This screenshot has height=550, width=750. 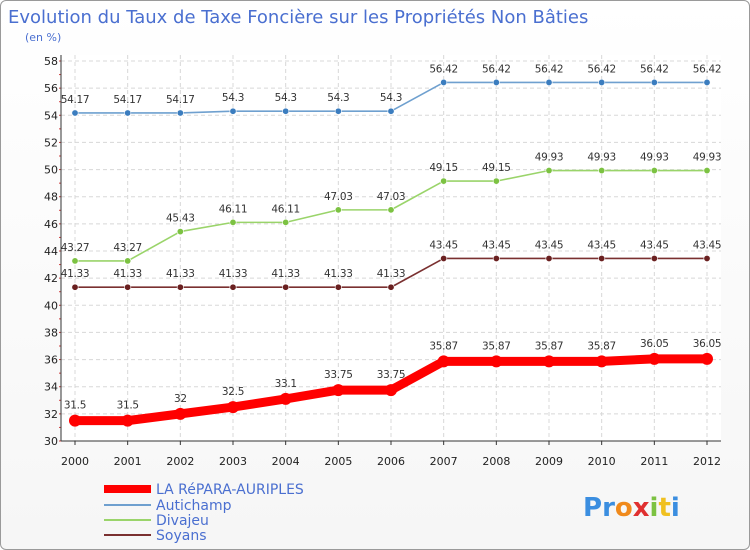 I want to click on chart-subtitle: (en %), so click(x=43, y=37).